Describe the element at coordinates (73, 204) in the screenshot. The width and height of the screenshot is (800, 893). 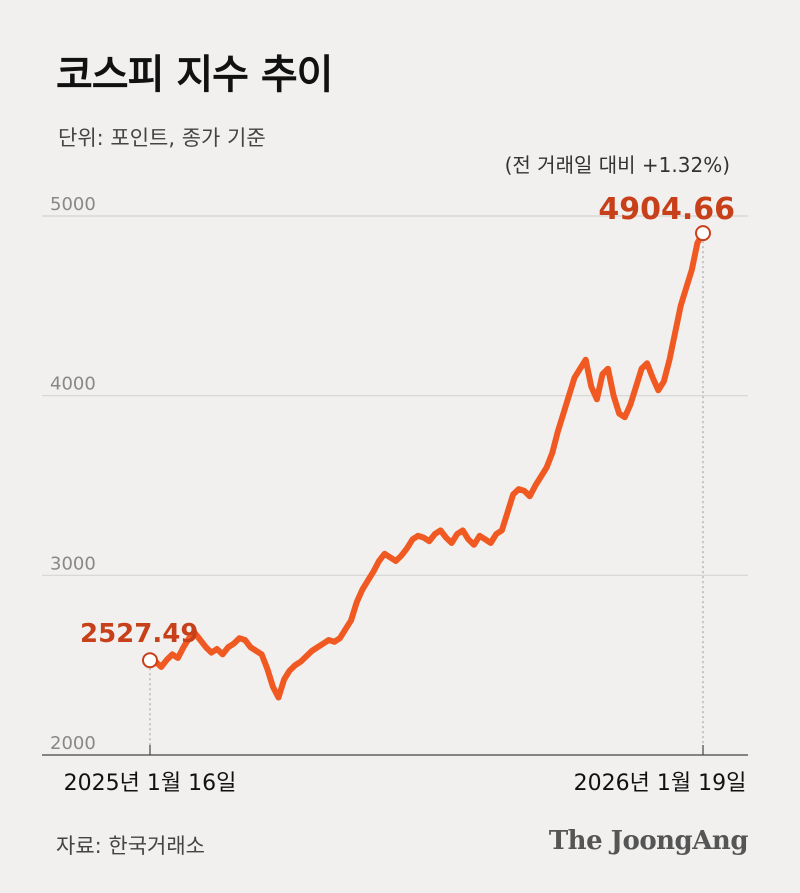
I see `y-tick-label-5000: 5000` at that location.